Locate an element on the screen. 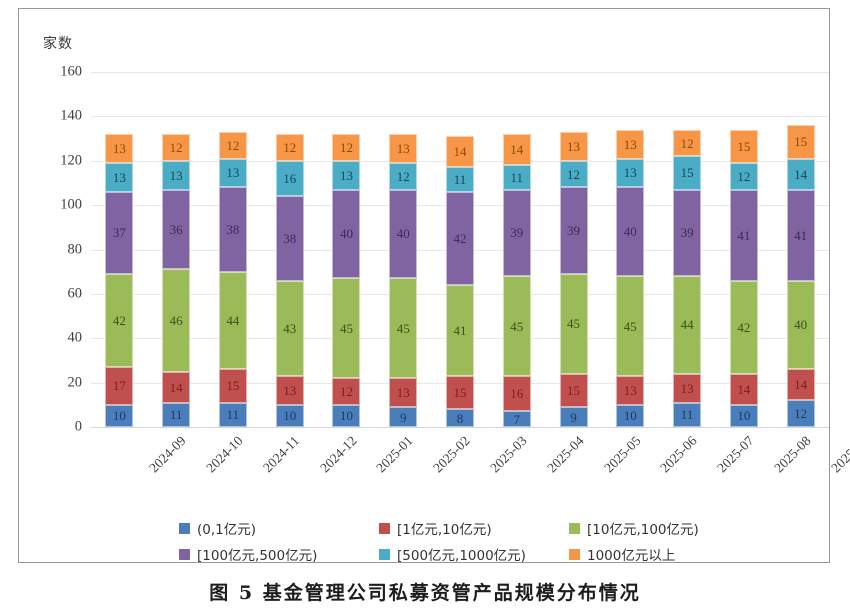 The image size is (850, 611). bar-segment: 37 is located at coordinates (119, 232).